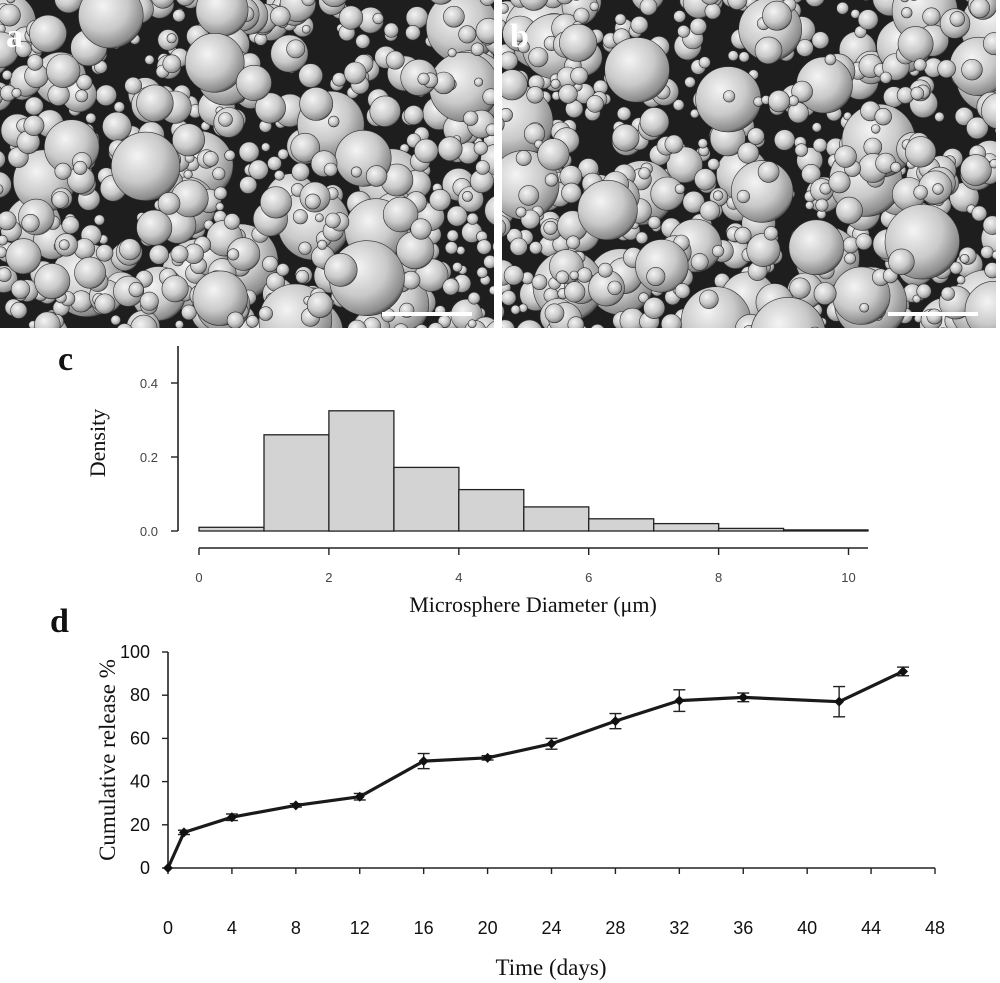  What do you see at coordinates (424, 928) in the screenshot?
I see `d-x-tick-label: 16` at bounding box center [424, 928].